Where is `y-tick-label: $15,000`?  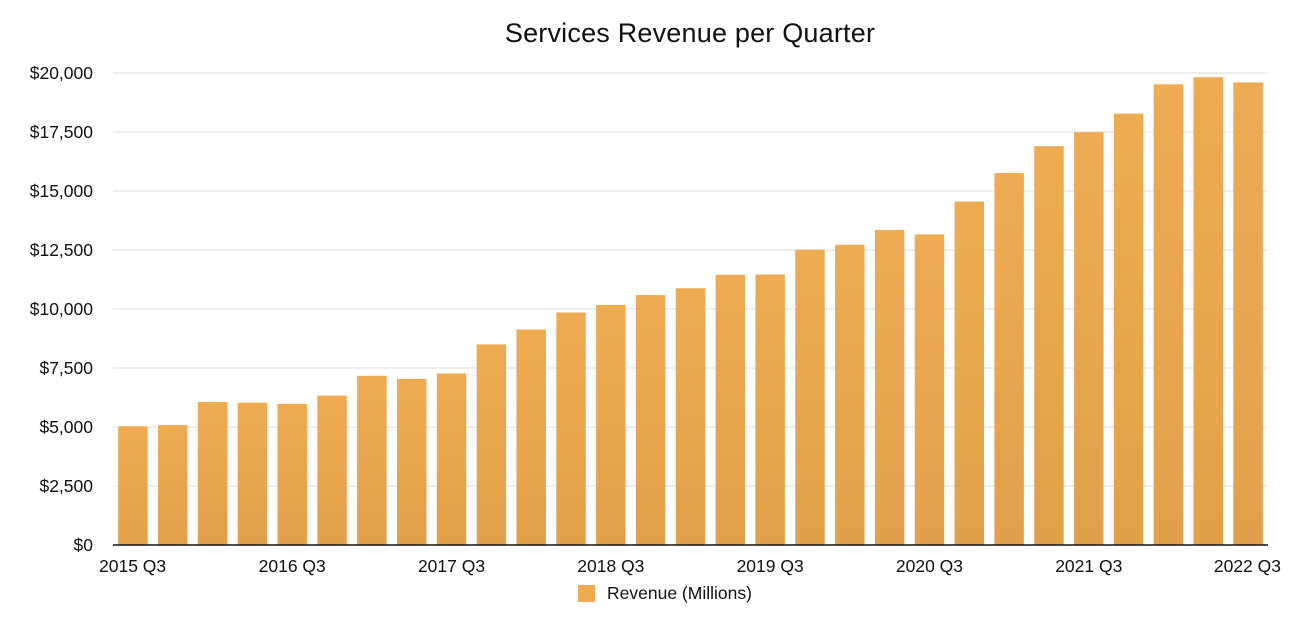
y-tick-label: $15,000 is located at coordinates (62, 191).